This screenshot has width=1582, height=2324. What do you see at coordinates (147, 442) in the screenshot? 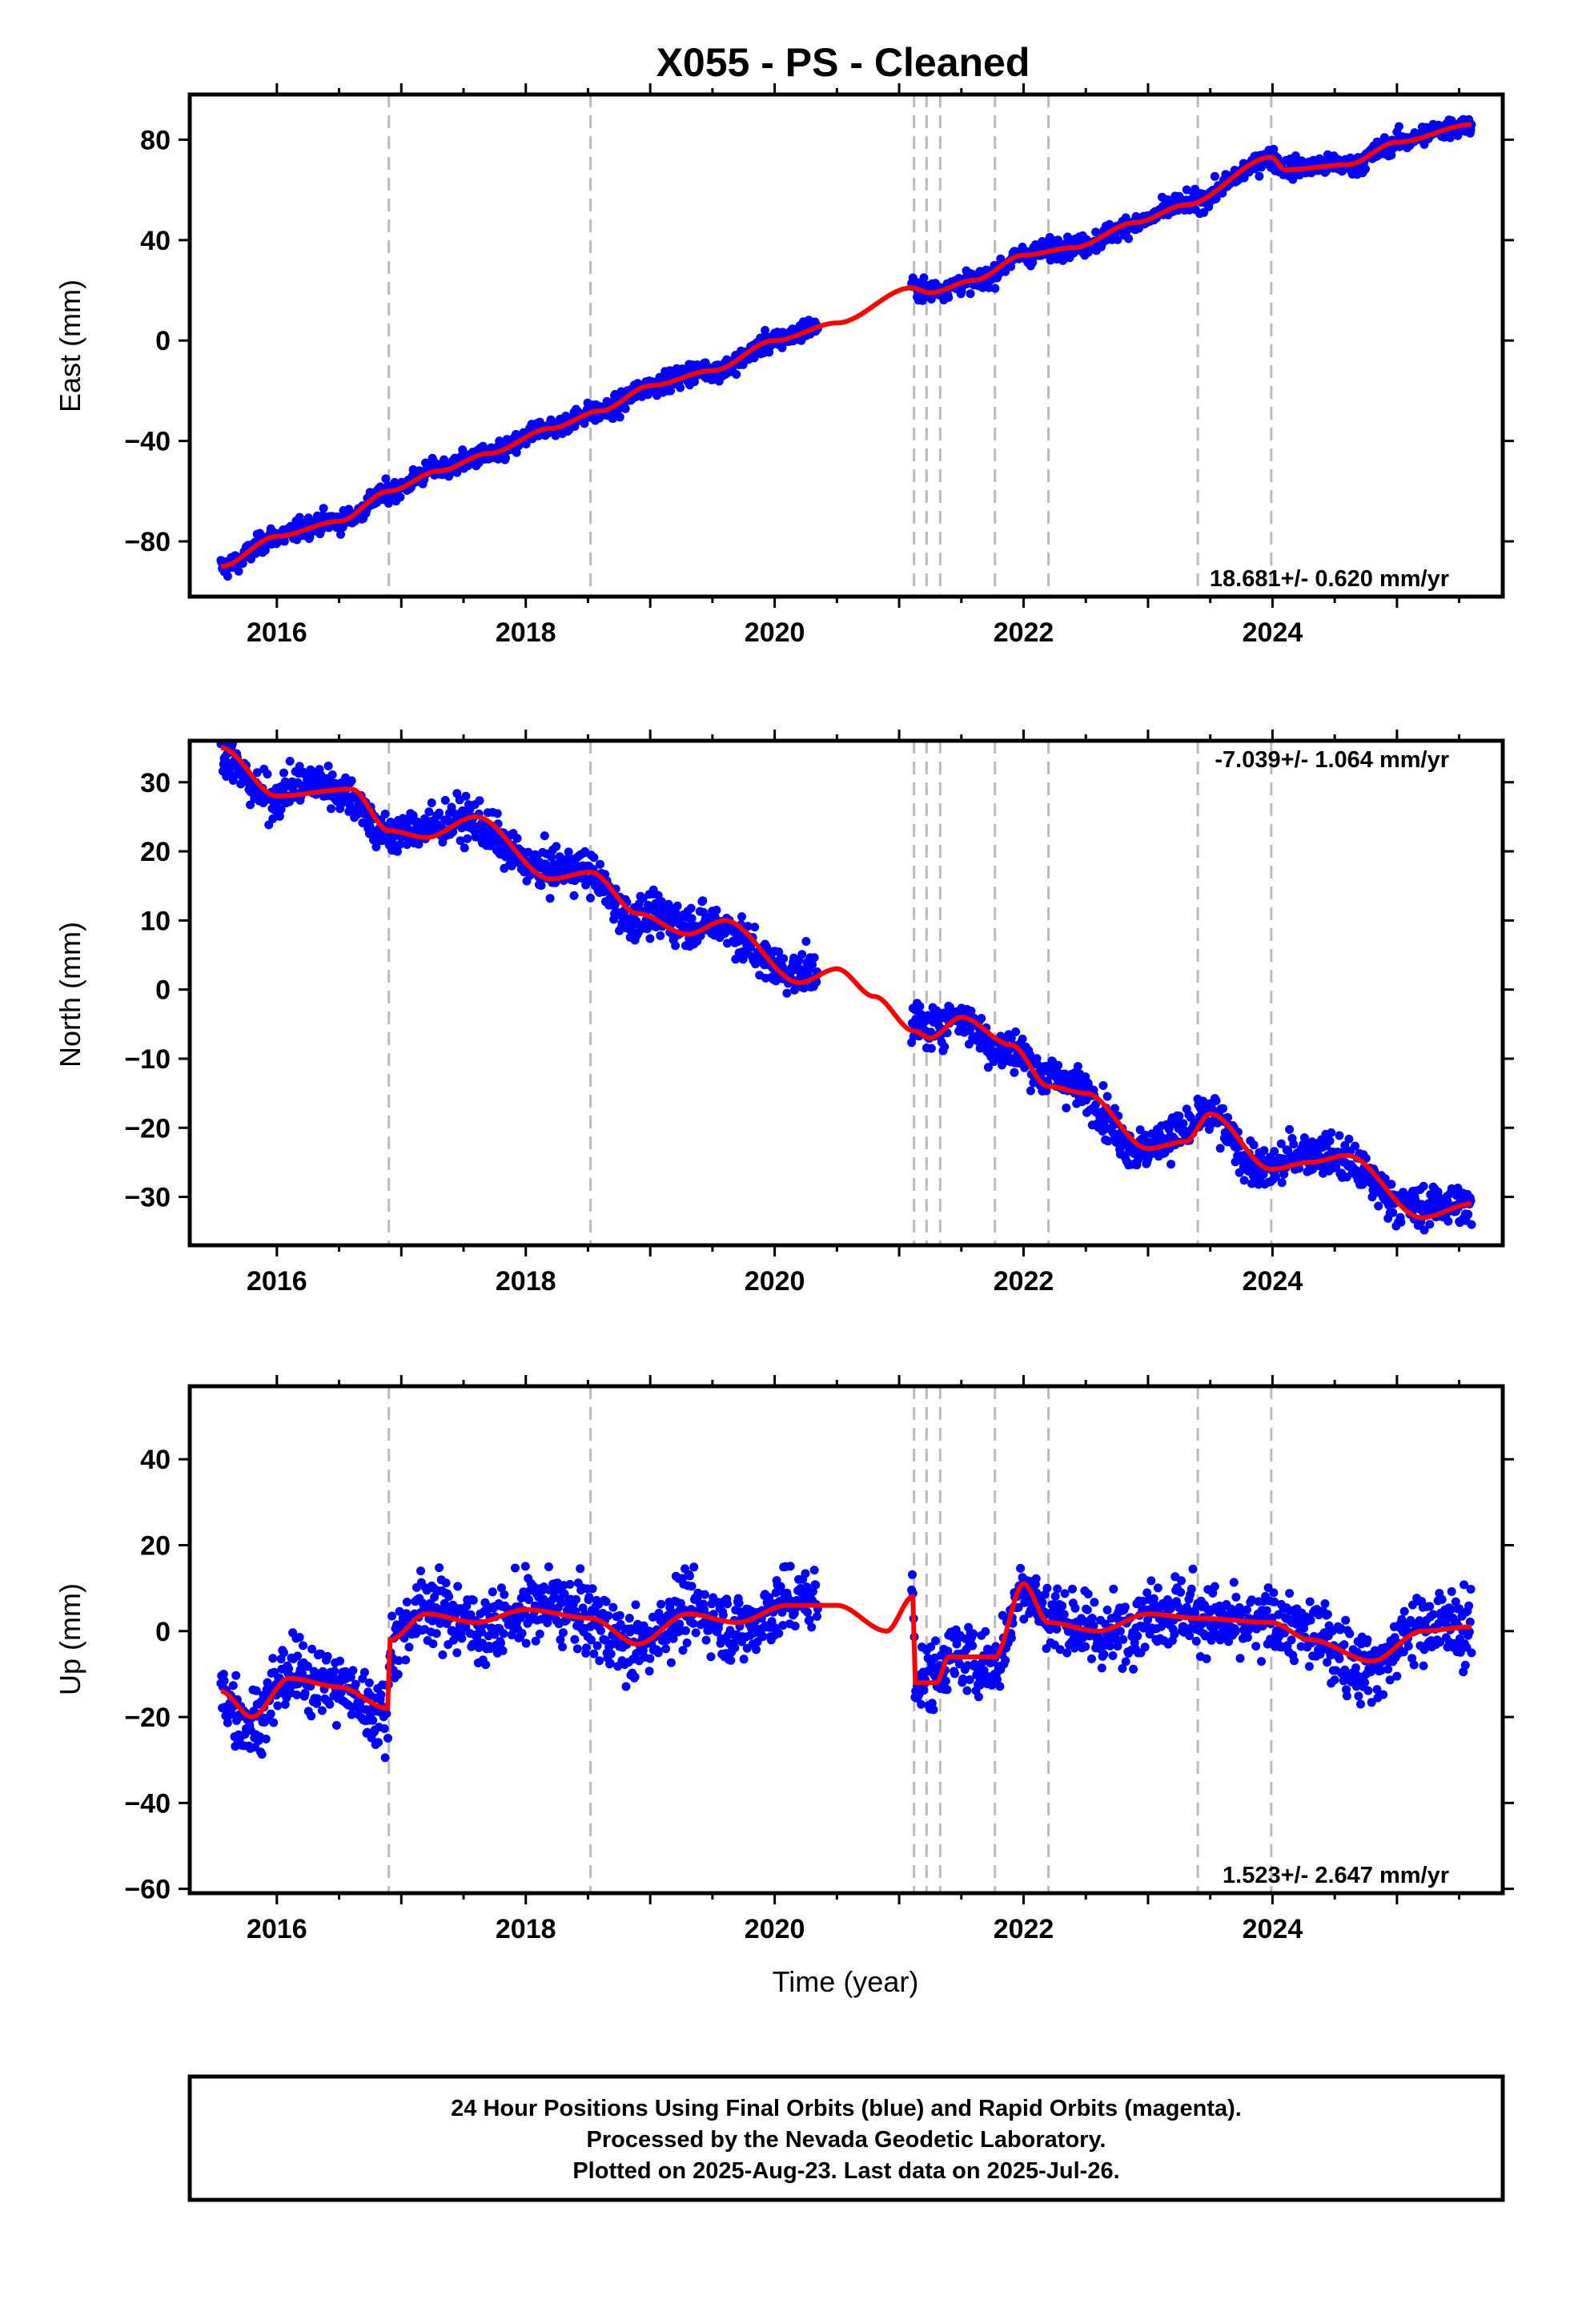
I see `east-ytick-label: −40` at bounding box center [147, 442].